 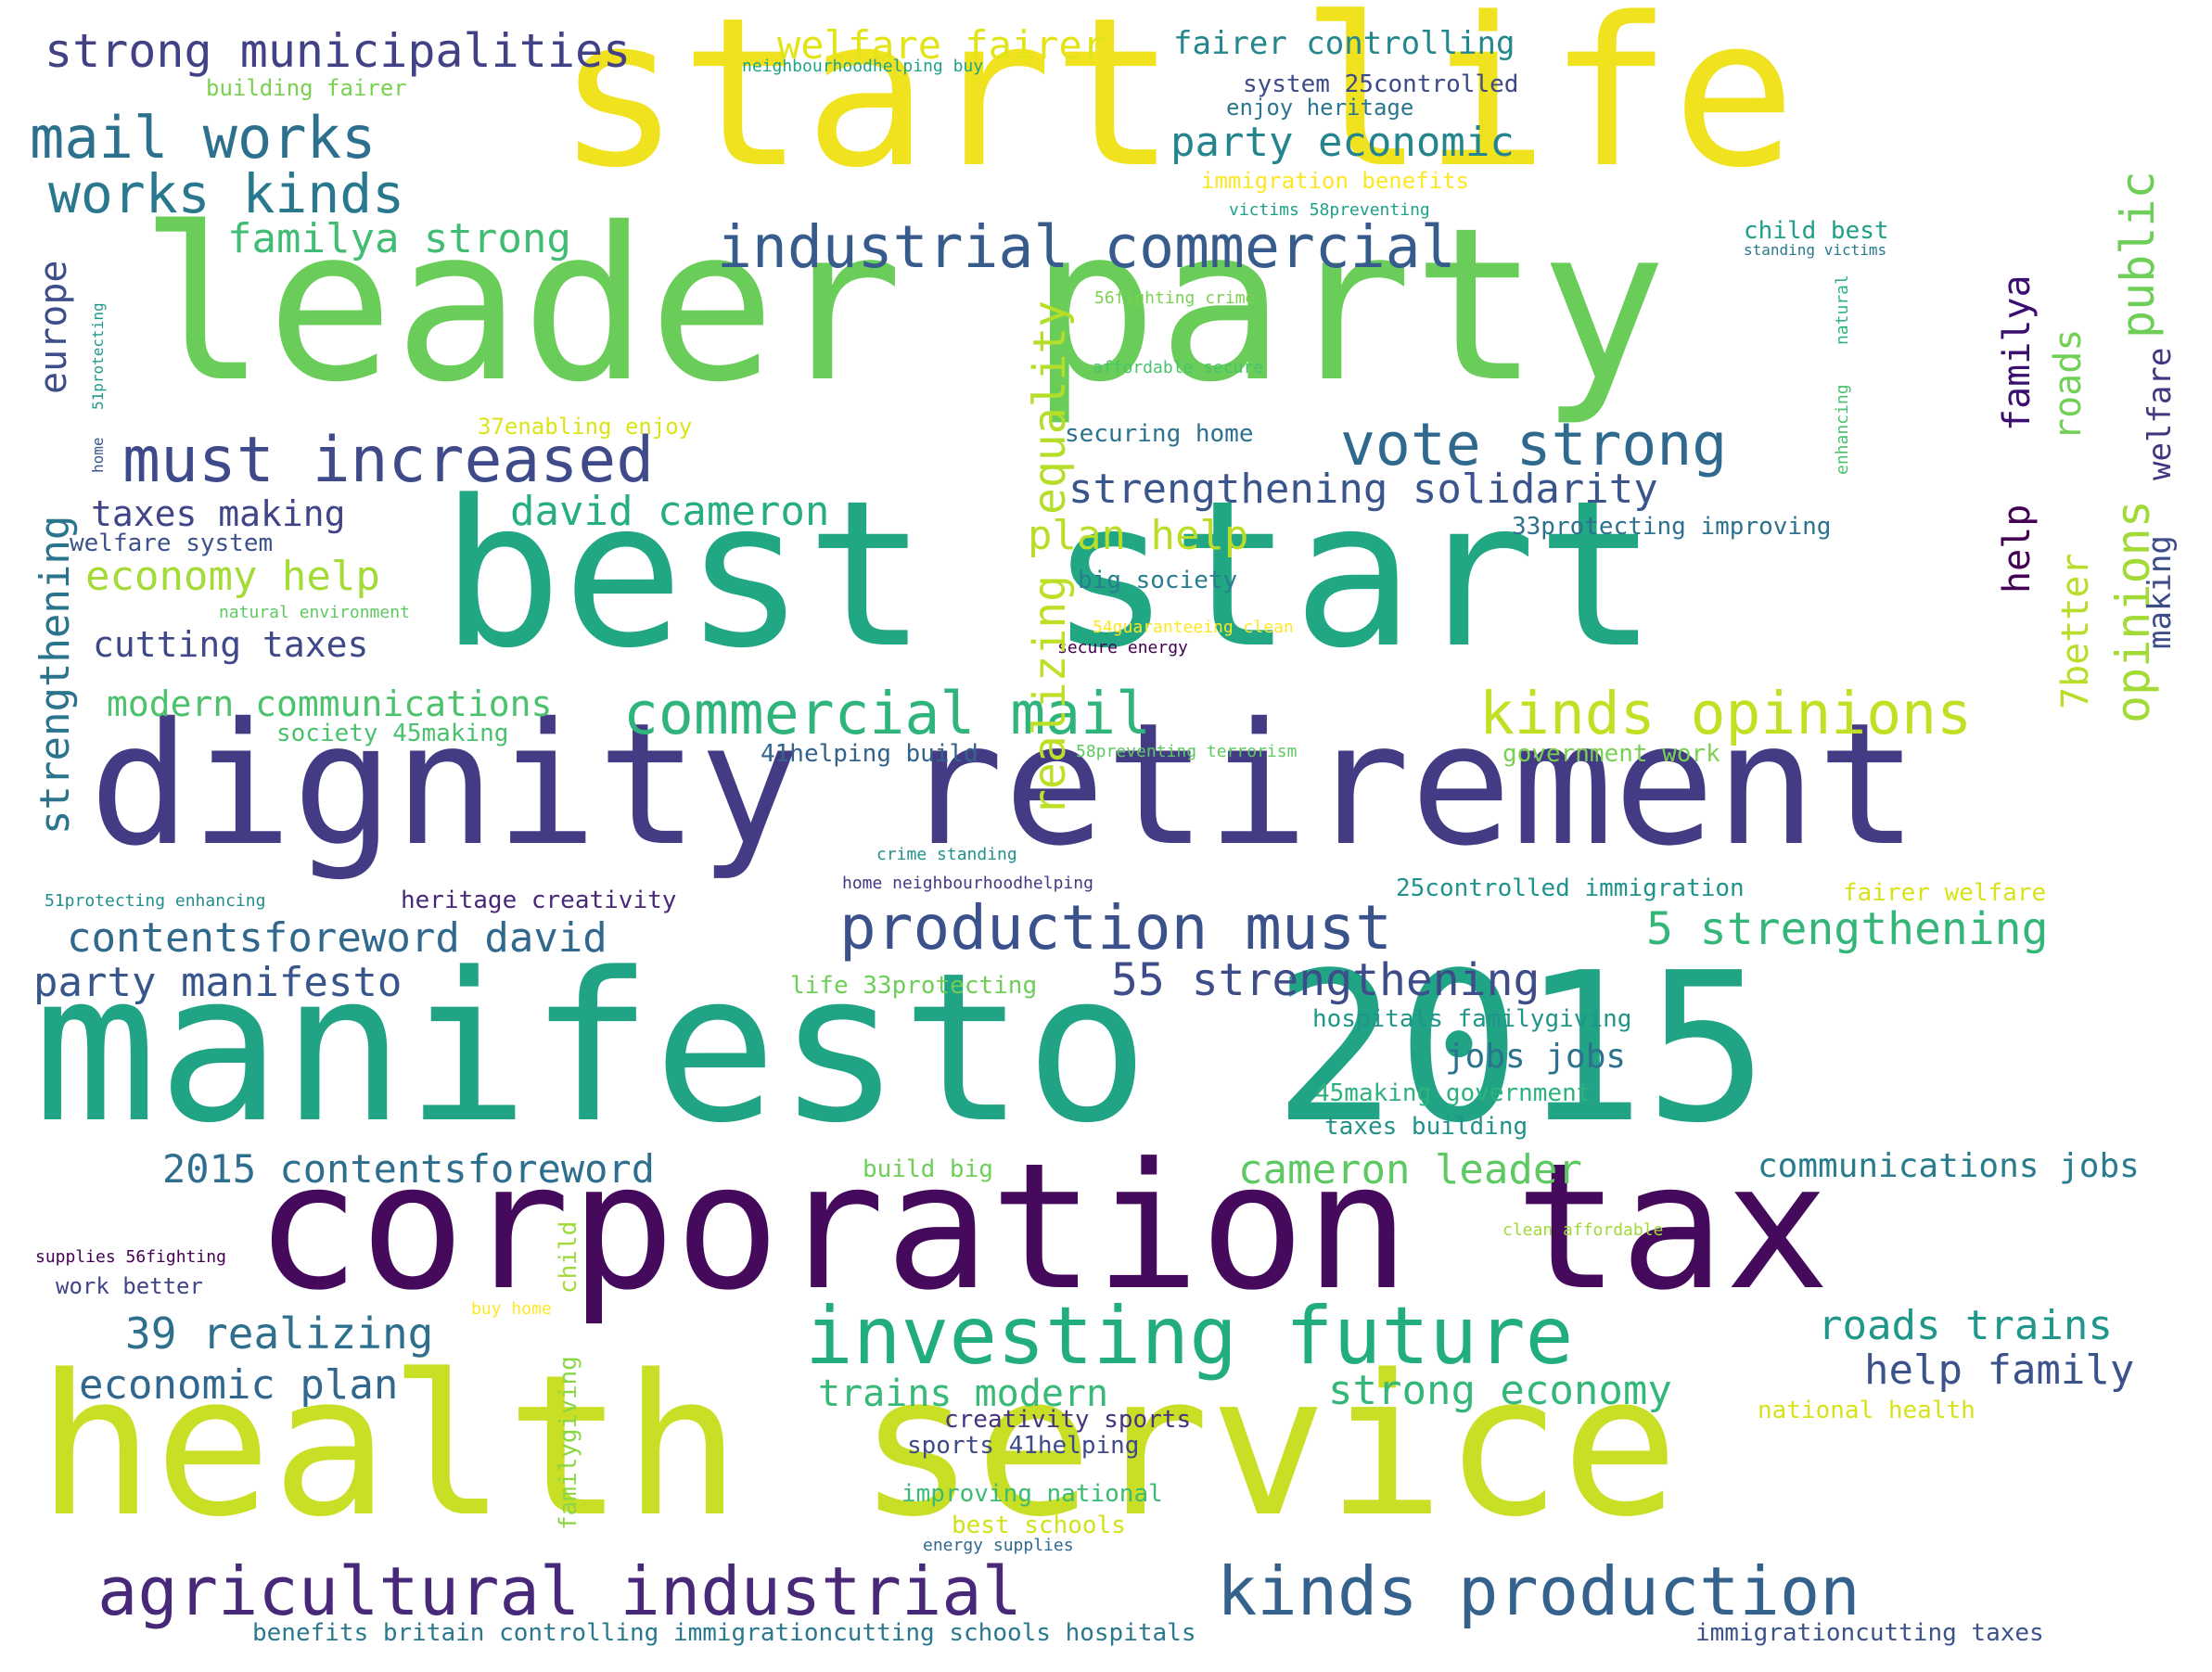 What do you see at coordinates (1945, 893) in the screenshot?
I see `word-fairer-welfare: fairer welfare` at bounding box center [1945, 893].